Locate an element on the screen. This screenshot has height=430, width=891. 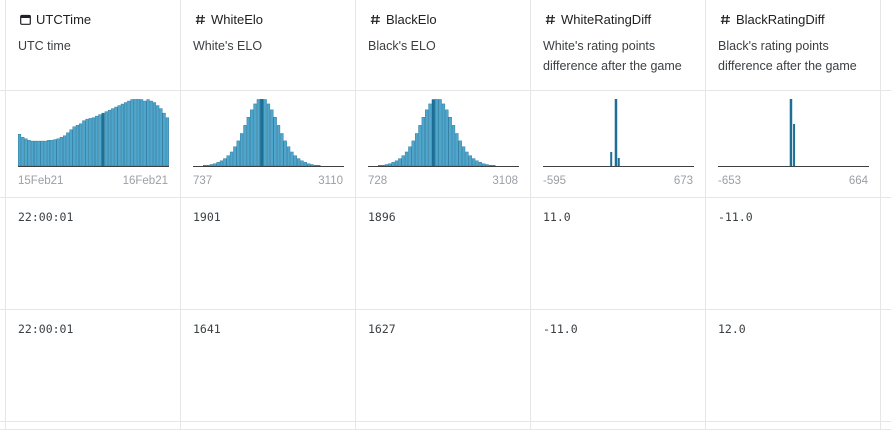
column-header-utctime: UTCTime UTC time is located at coordinates (93, 45).